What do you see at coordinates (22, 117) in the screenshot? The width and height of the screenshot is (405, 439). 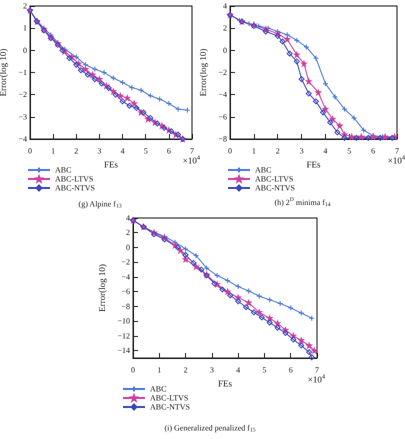 I see `y-tick-label: −3` at bounding box center [22, 117].